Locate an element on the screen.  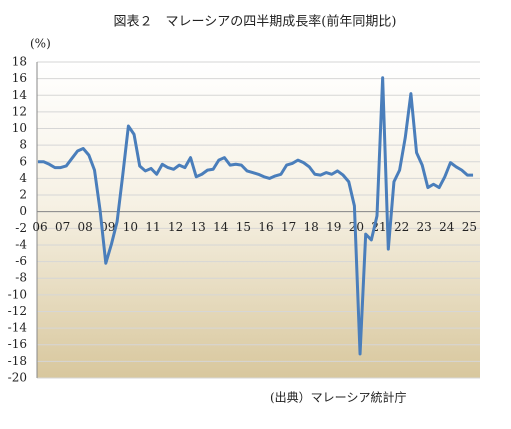
x-tick-label: 22 is located at coordinates (401, 227).